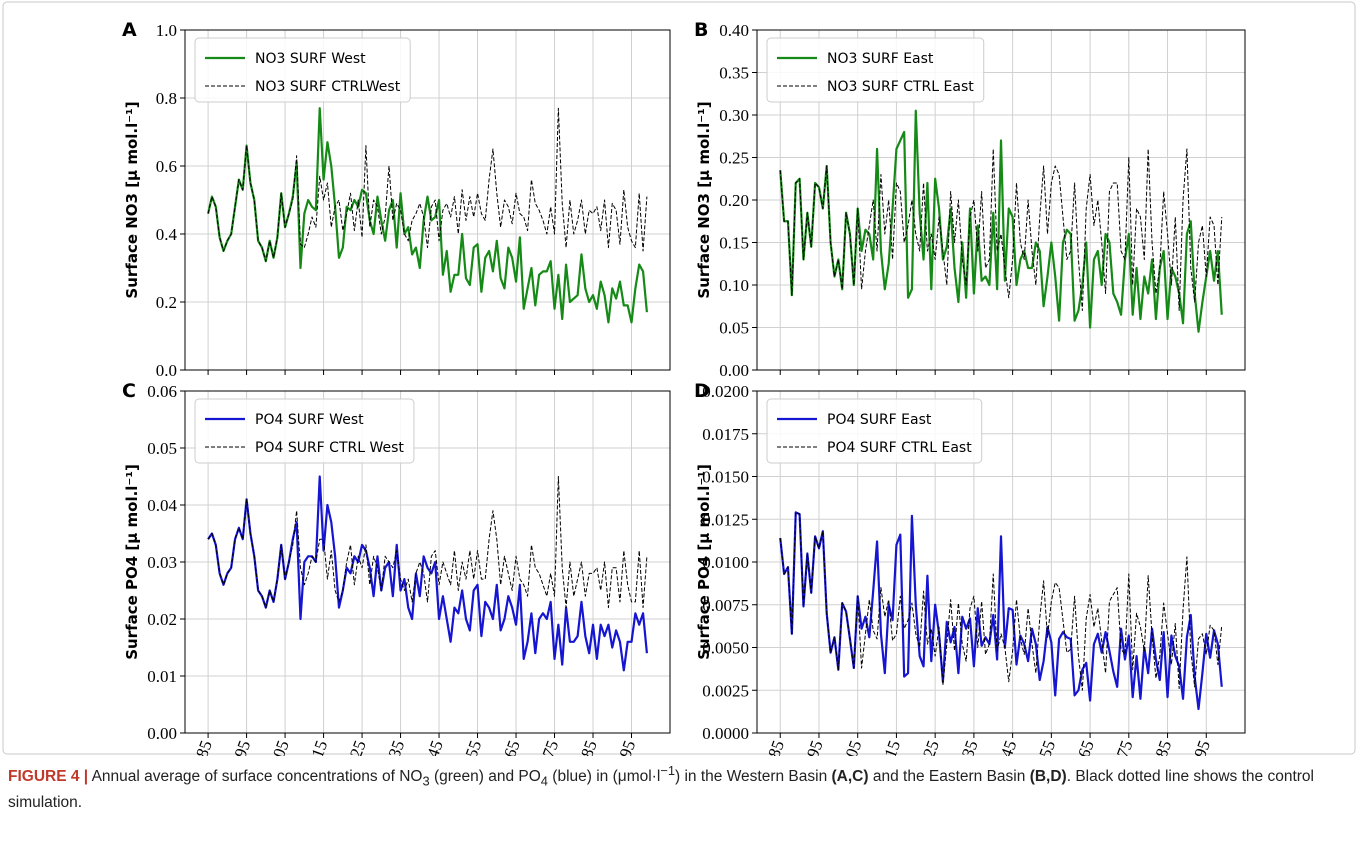  Describe the element at coordinates (734, 73) in the screenshot. I see `y-tick-label: 0.35` at that location.